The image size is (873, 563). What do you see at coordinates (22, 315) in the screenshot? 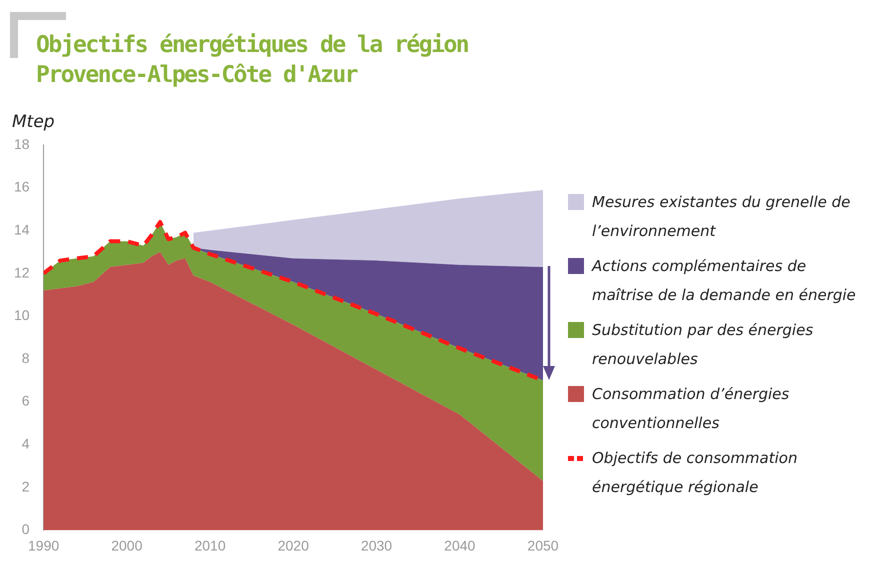
I see `y-tick-label: 10` at bounding box center [22, 315].